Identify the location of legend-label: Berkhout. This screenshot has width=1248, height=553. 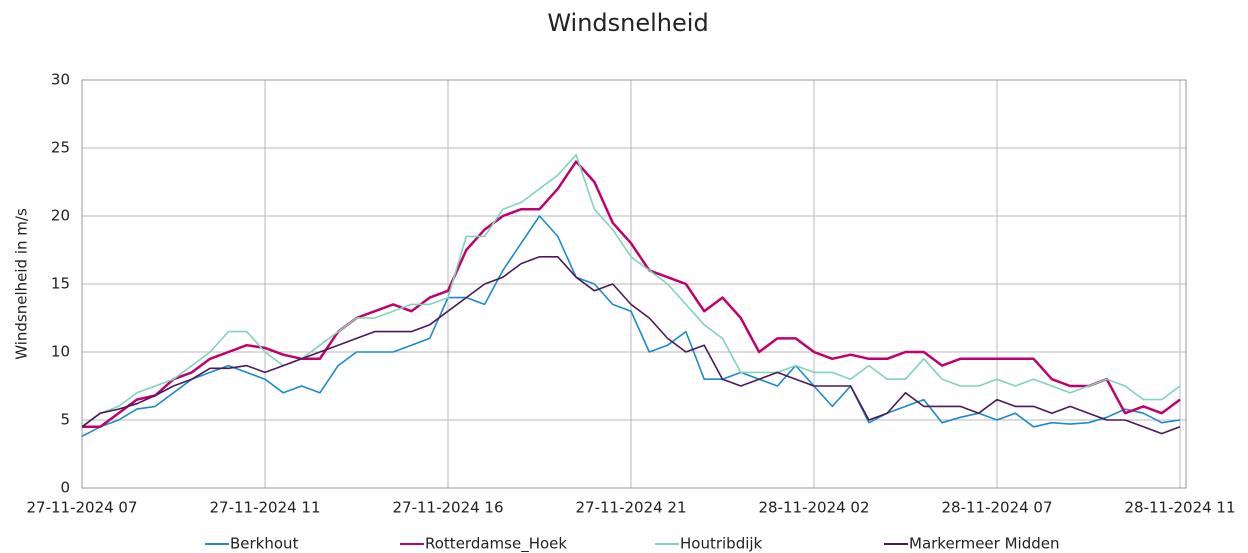
(264, 544).